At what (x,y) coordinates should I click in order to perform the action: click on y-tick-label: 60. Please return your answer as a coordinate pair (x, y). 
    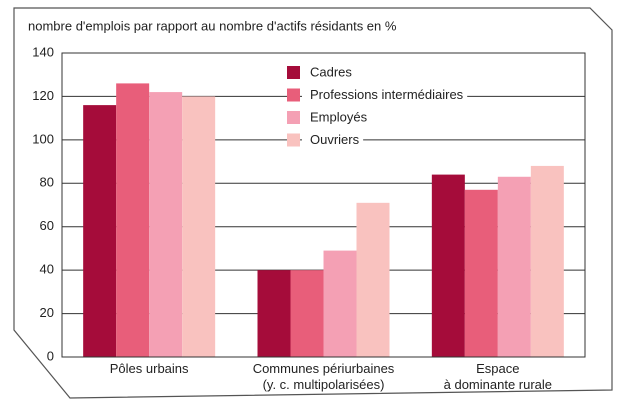
    Looking at the image, I should click on (47, 225).